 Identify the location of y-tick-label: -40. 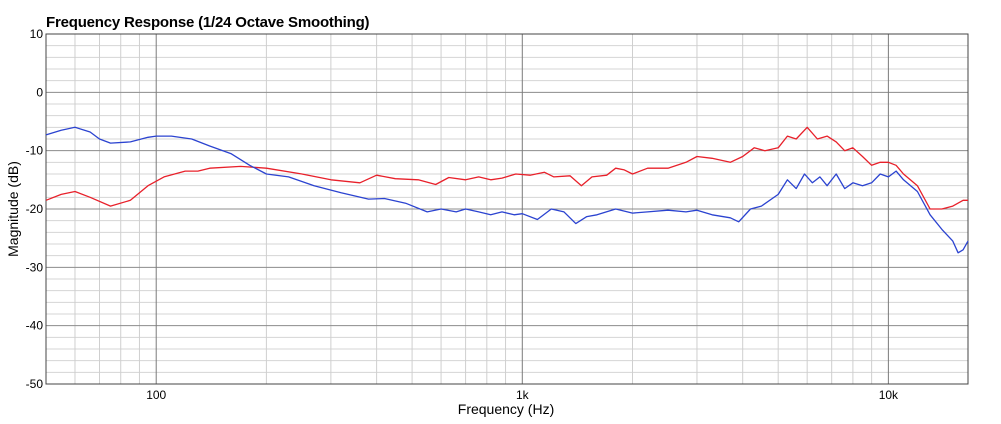
(35, 326).